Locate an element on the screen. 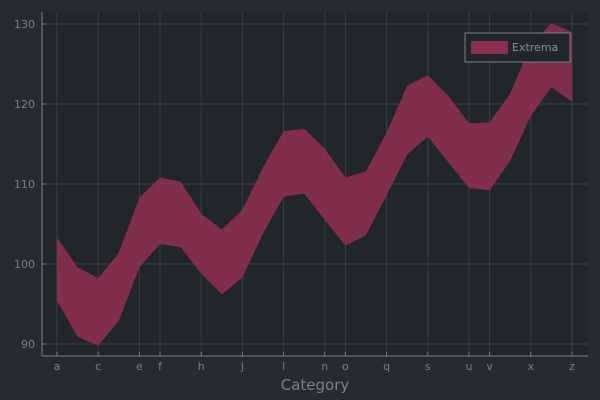  x-tick-label: z is located at coordinates (572, 366).